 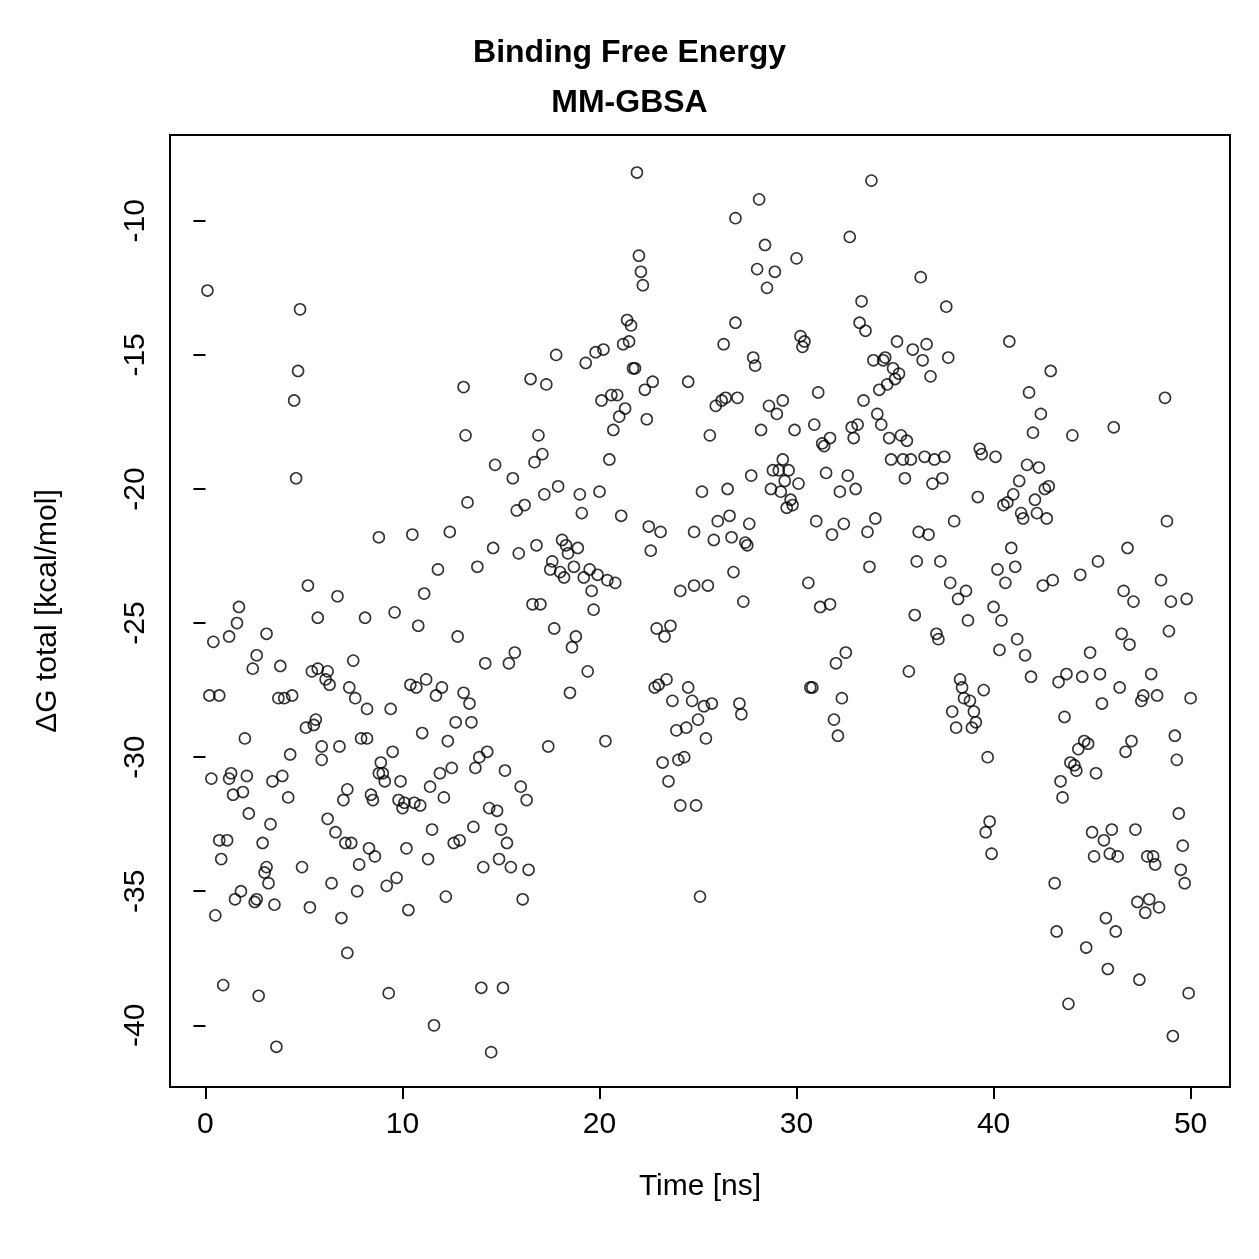 I want to click on x-axis-title: Time [ns], so click(x=700, y=1184).